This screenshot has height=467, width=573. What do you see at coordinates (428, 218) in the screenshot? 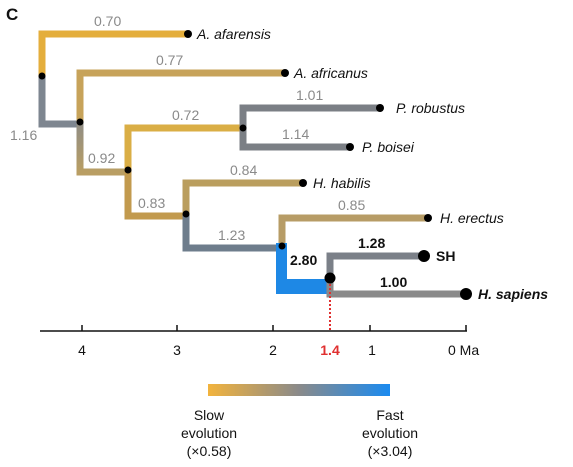
I see `tip-erectus` at bounding box center [428, 218].